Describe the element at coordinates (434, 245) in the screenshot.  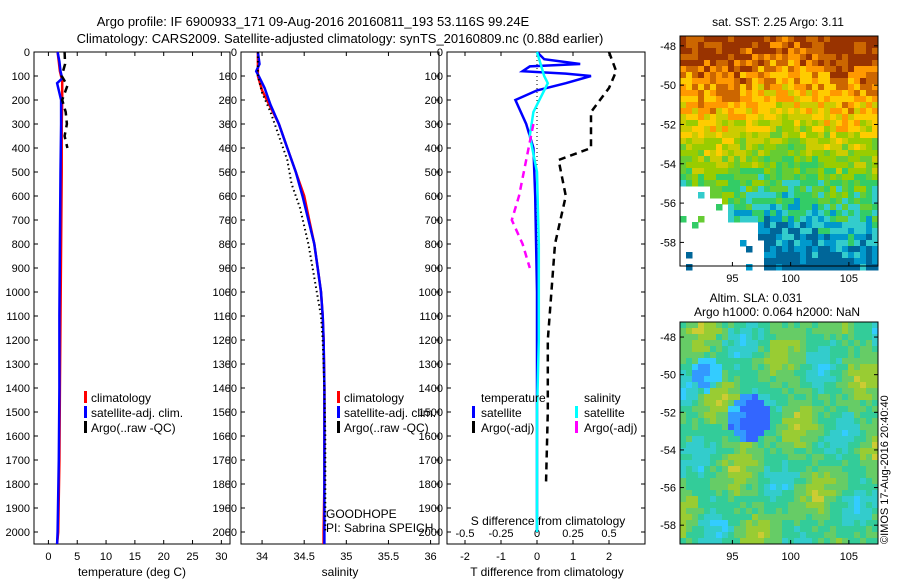
I see `y-tick-label: 800` at that location.